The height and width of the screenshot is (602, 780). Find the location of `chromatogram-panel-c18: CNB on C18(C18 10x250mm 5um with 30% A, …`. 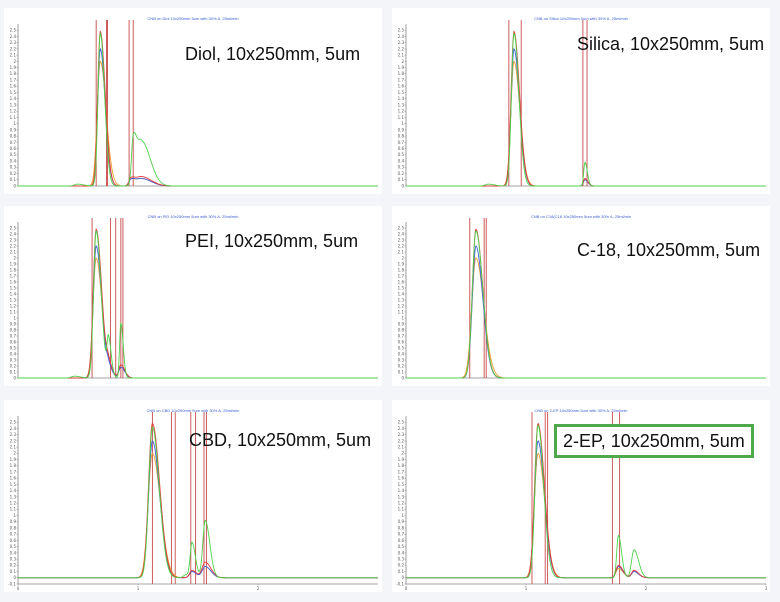

chromatogram-panel-c18: CNB on C18(C18 10x250mm 5um with 30% A, … is located at coordinates (581, 296).